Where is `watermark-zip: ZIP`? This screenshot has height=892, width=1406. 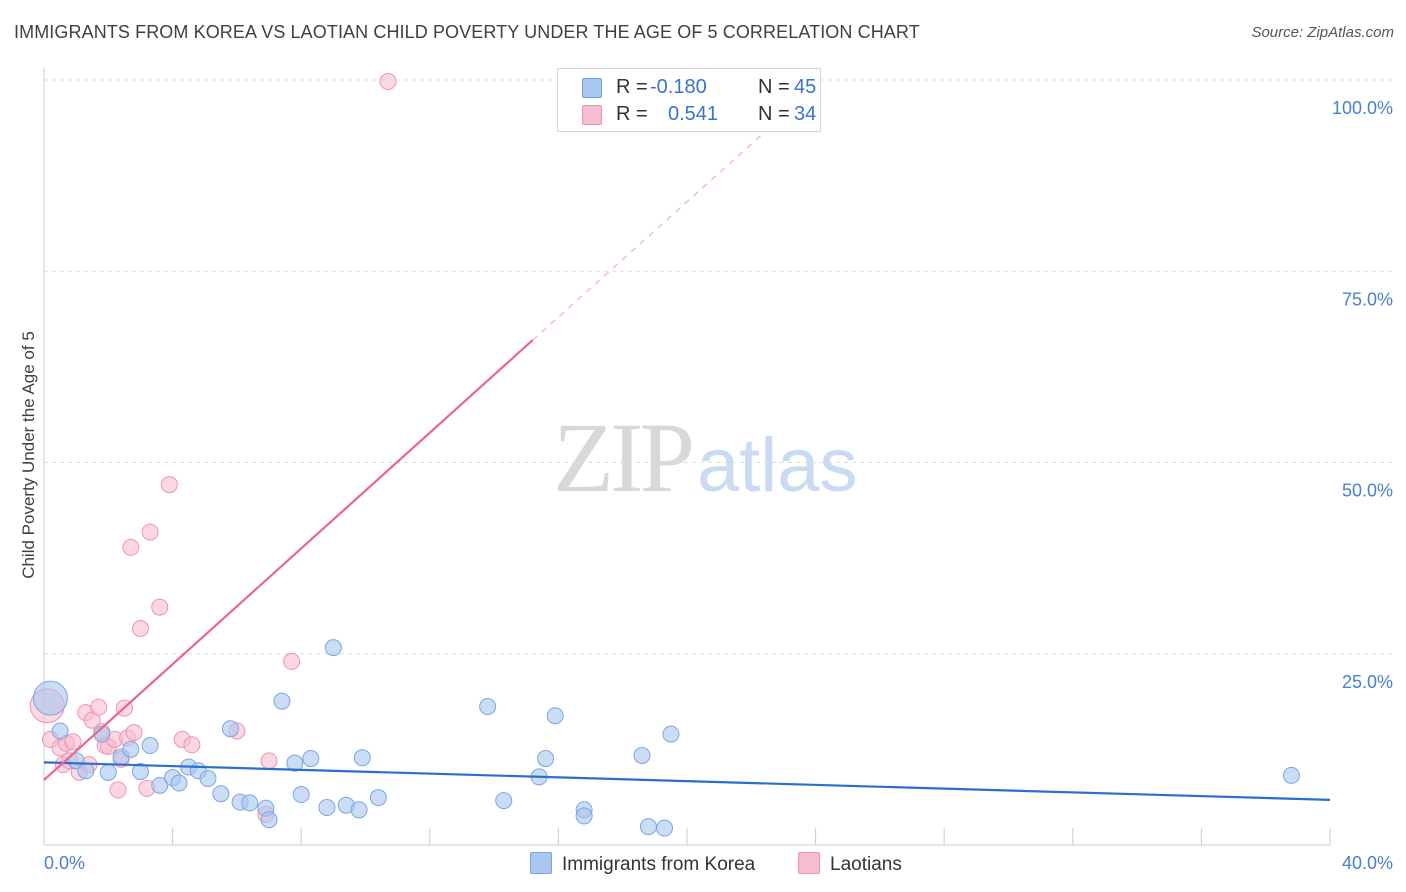 watermark-zip: ZIP is located at coordinates (624, 457).